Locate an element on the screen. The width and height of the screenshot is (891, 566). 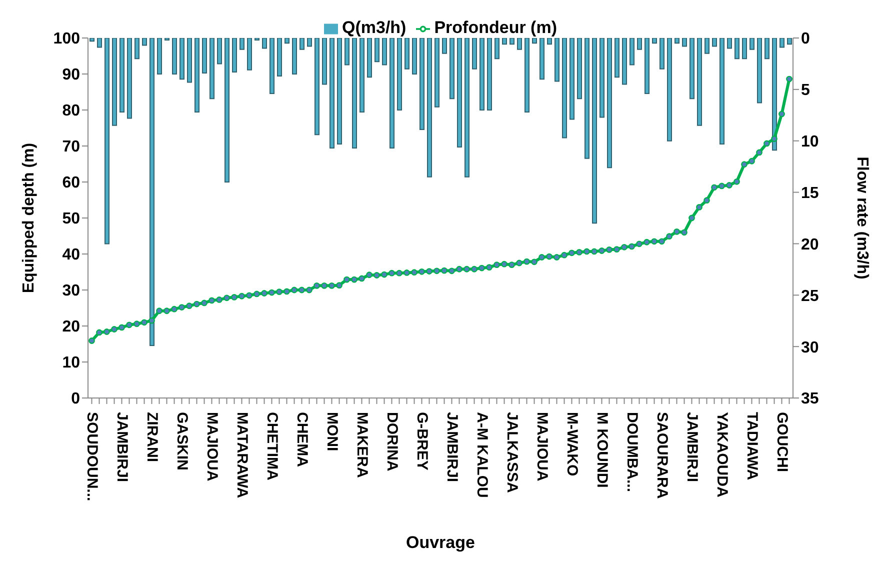
y-tick-label: 50 is located at coordinates (71, 219).